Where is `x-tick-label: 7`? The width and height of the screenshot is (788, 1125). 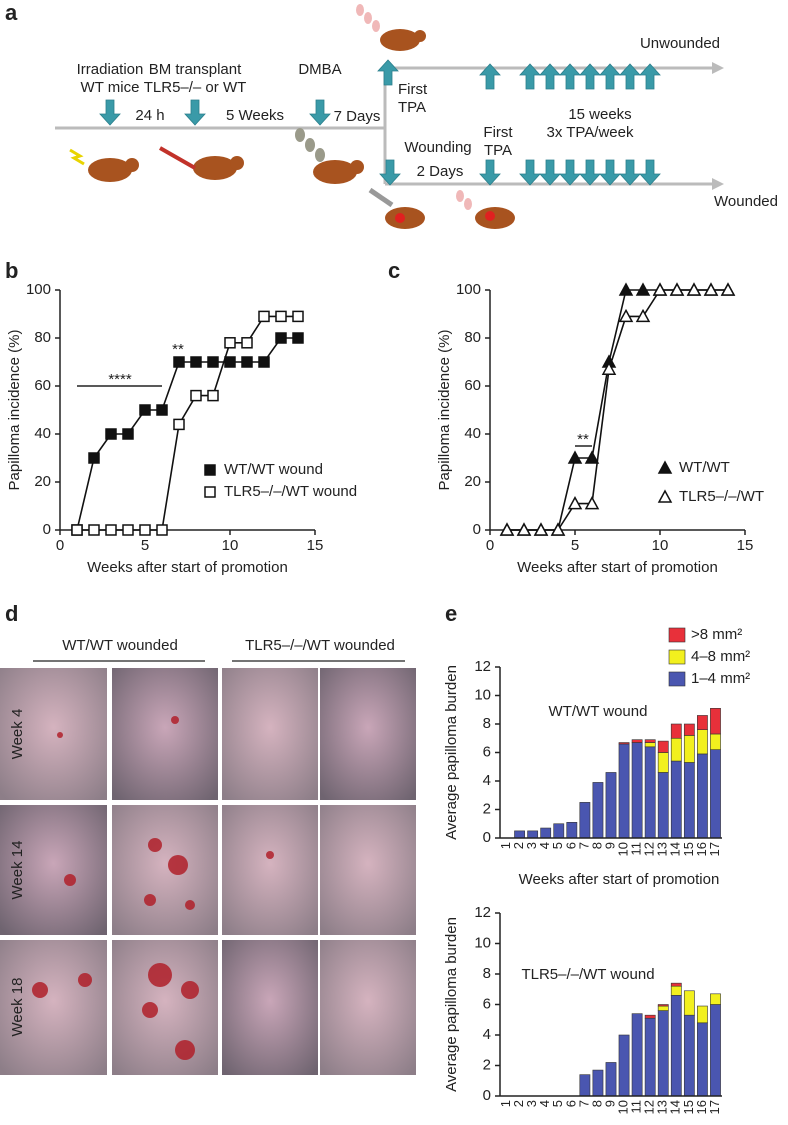
x-tick-label: 7 is located at coordinates (583, 845).